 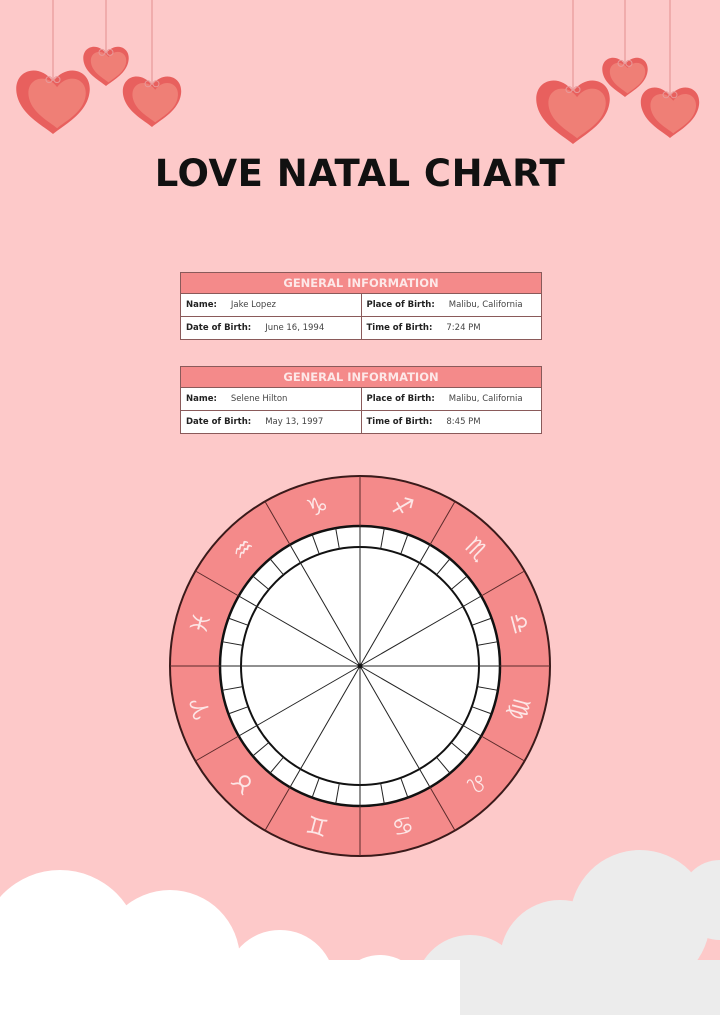 I want to click on time-cell: Time of Birth: 7:24 PM, so click(x=451, y=328).